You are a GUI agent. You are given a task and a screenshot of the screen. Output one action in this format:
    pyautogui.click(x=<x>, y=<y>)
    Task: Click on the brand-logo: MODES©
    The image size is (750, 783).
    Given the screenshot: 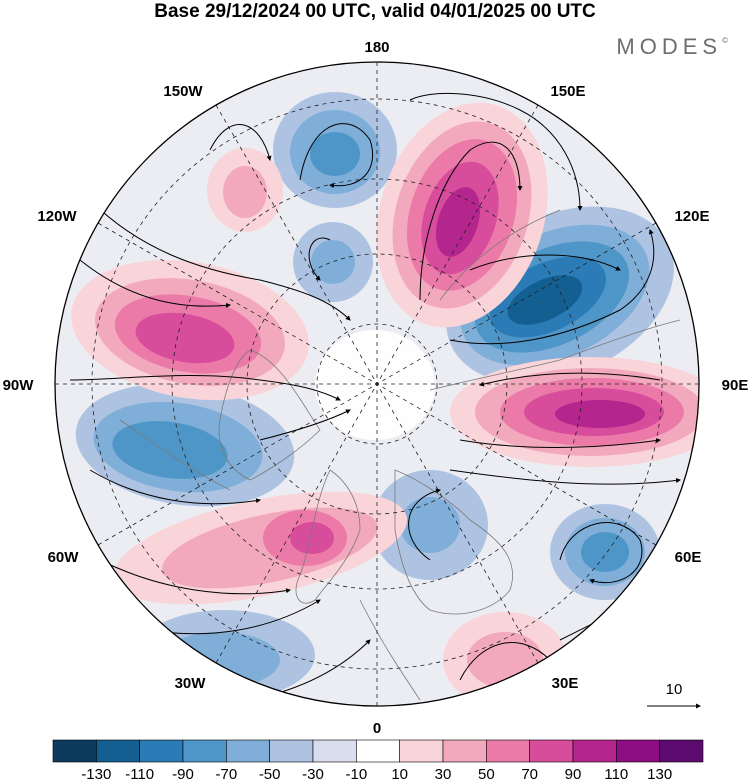 What is the action you would take?
    pyautogui.click(x=672, y=47)
    